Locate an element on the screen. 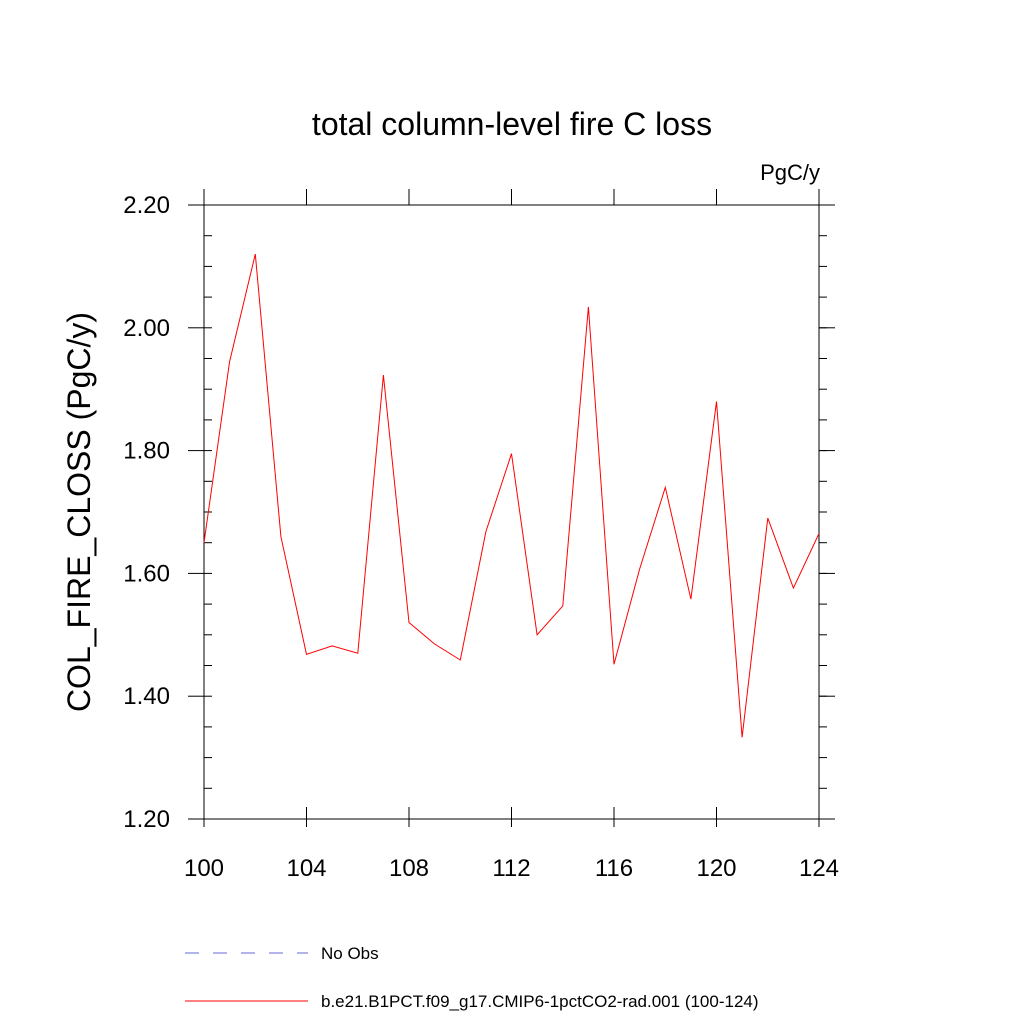 This screenshot has width=1024, height=1024. legend-label: No Obs is located at coordinates (350, 953).